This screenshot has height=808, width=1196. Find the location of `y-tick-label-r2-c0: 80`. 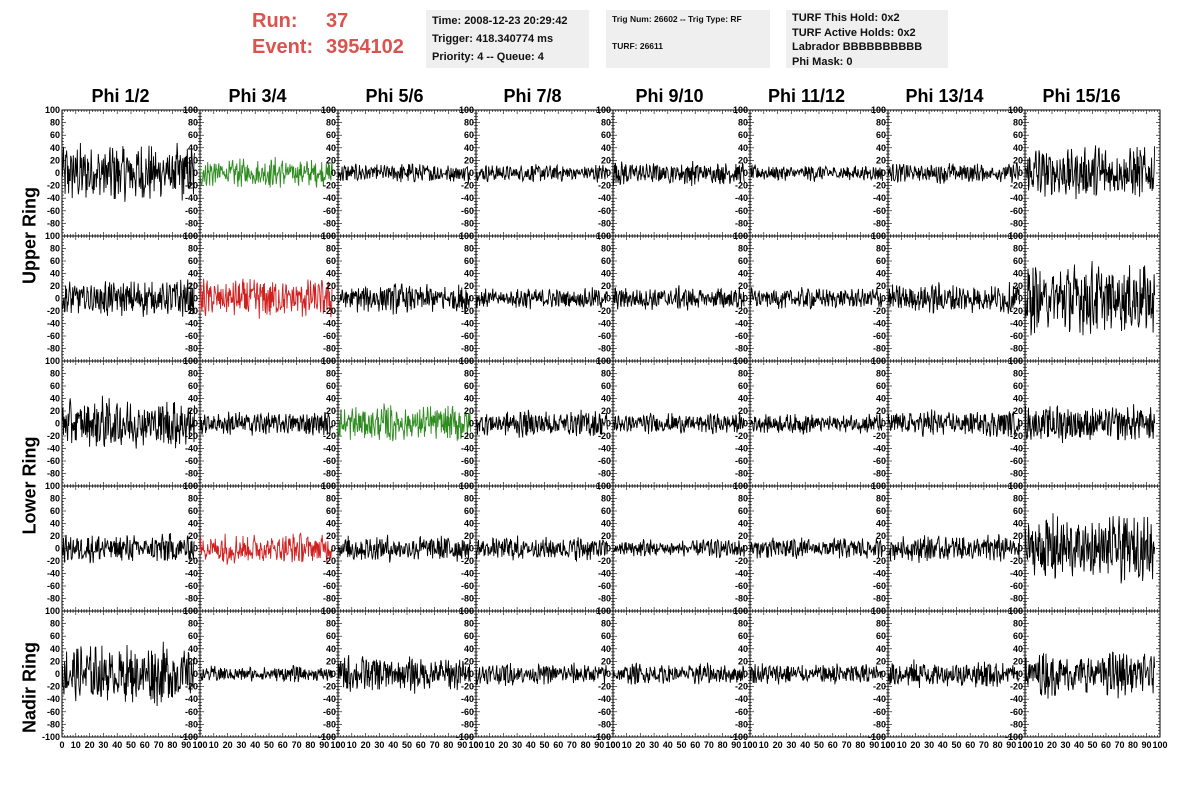

y-tick-label-r2-c0: 80 is located at coordinates (55, 374).